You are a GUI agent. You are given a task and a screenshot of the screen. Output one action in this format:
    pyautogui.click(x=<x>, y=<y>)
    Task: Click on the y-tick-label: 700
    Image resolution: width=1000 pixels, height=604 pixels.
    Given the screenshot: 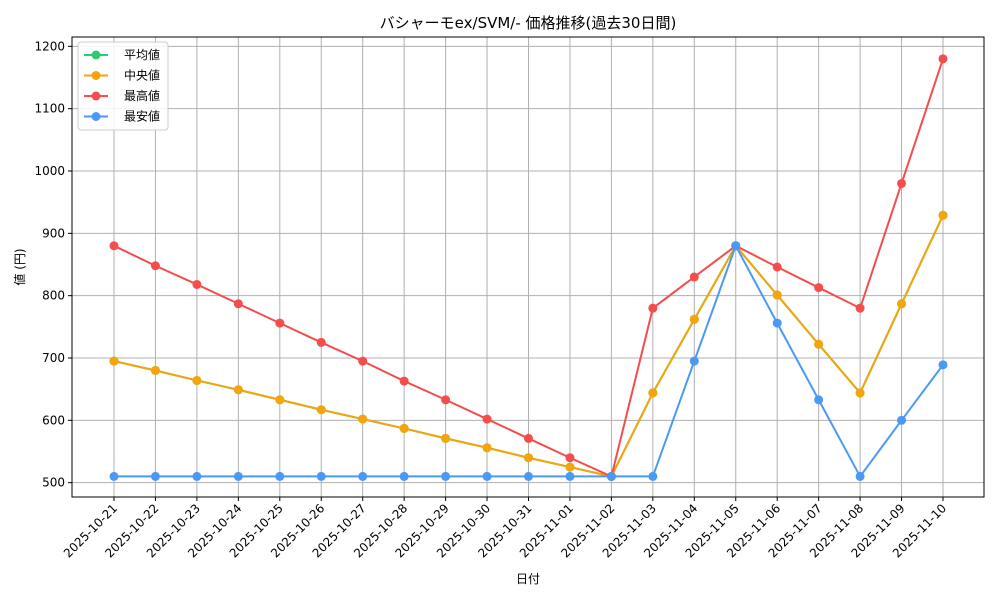 What is the action you would take?
    pyautogui.click(x=53, y=358)
    